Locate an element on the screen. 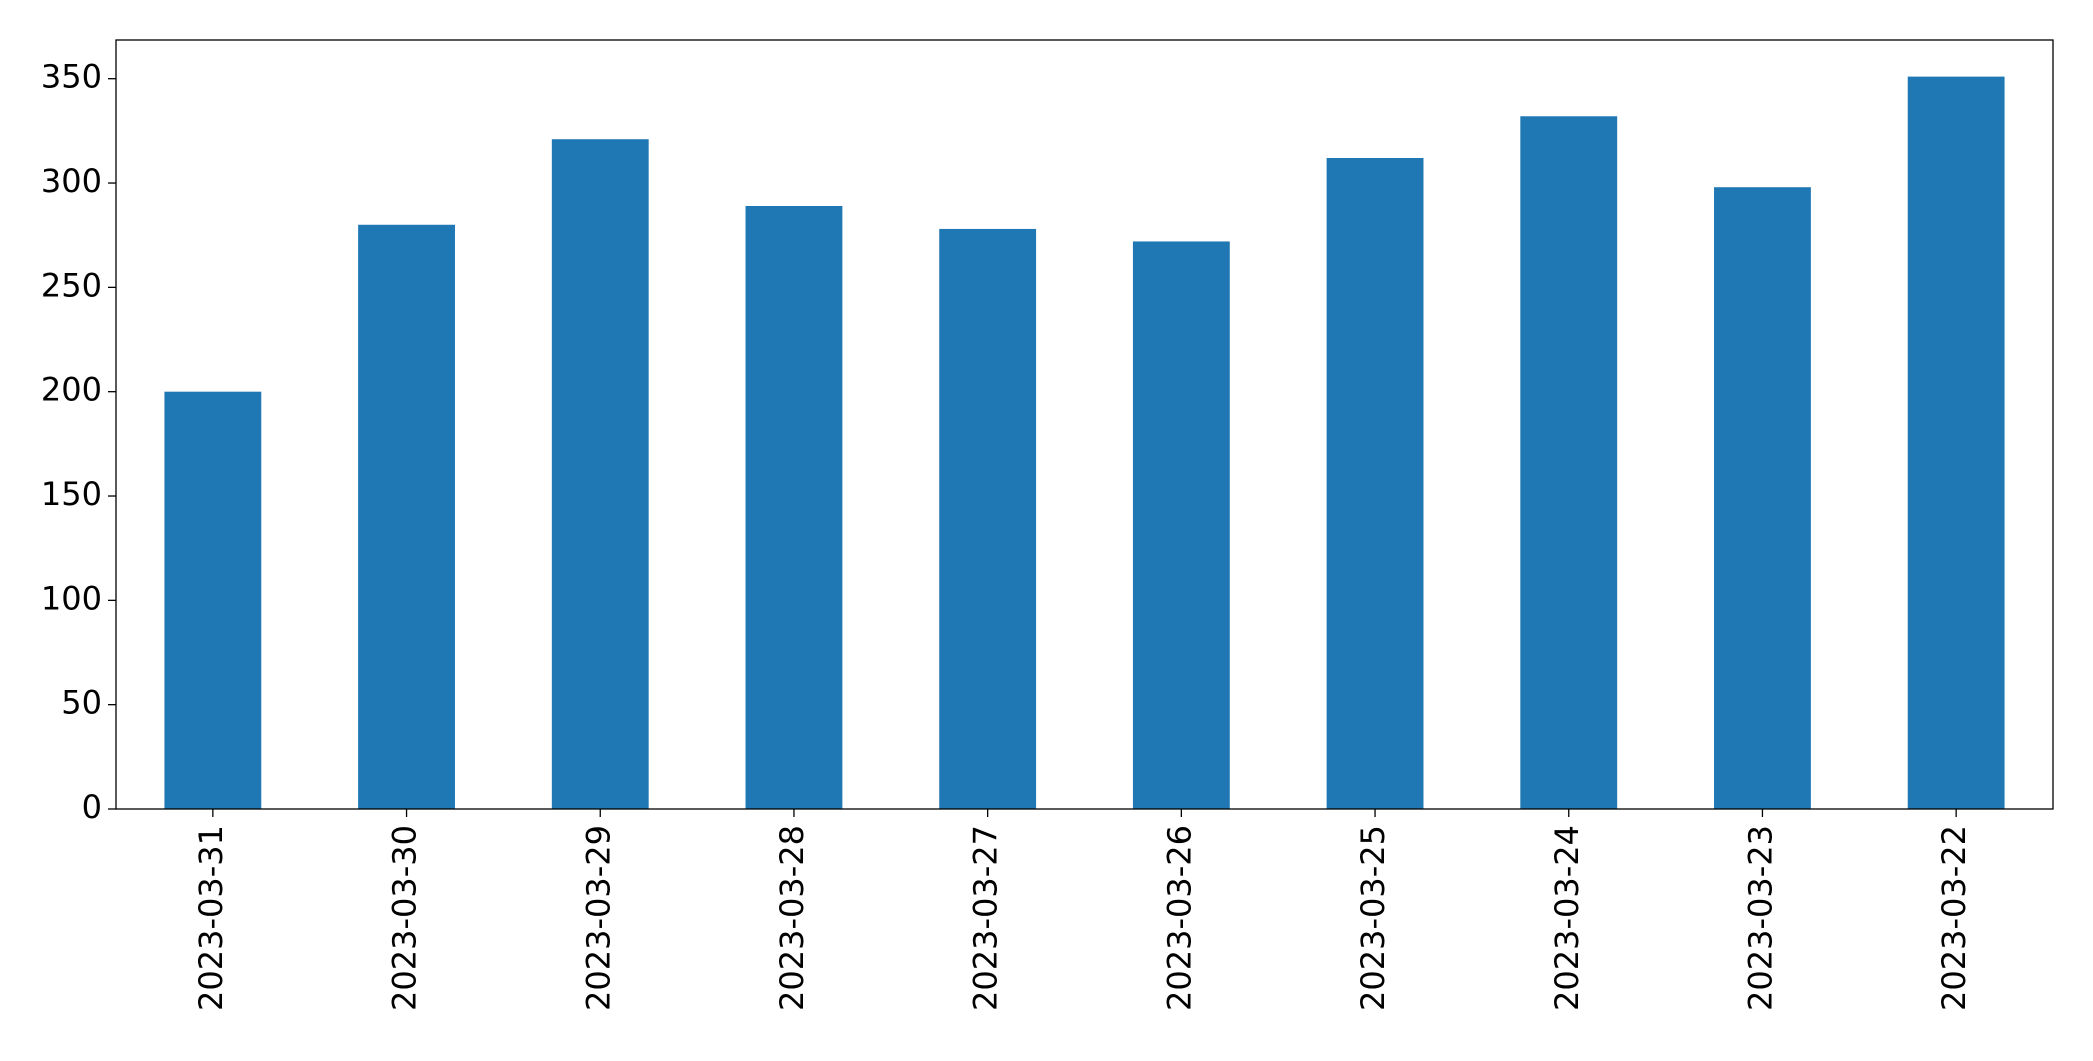 The width and height of the screenshot is (2093, 1061). x-tick-label: 2023-03-29 is located at coordinates (598, 918).